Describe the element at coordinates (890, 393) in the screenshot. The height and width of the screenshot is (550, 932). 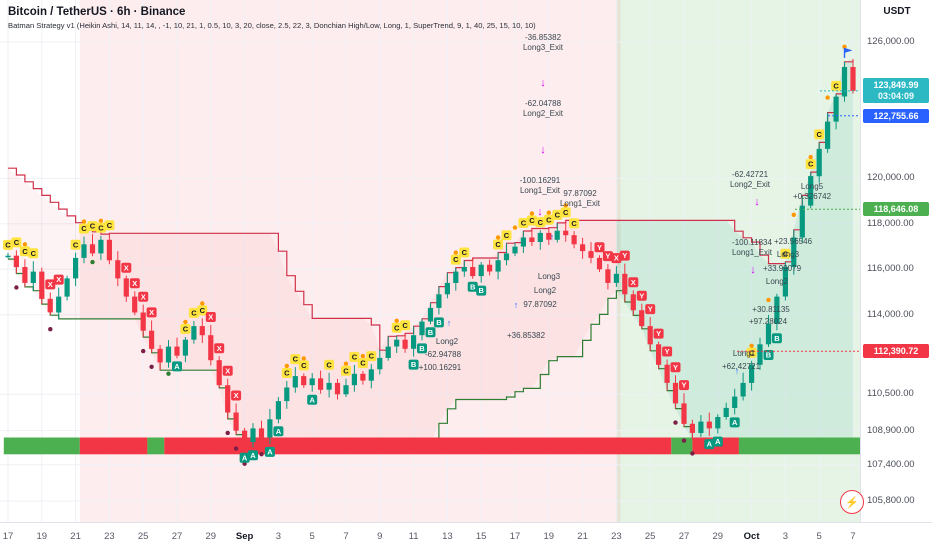
I see `price-tick: 110,500.00` at that location.